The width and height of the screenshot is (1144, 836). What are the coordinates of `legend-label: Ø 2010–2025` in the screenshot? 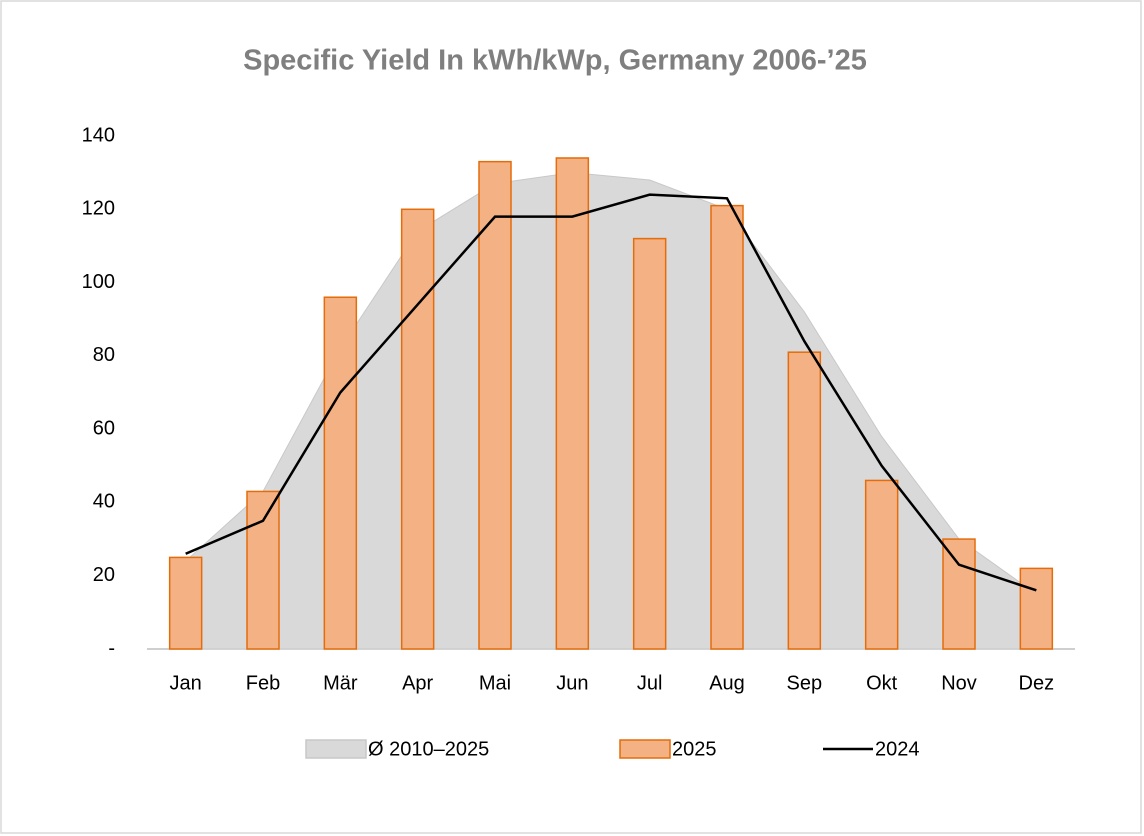 It's located at (428, 749).